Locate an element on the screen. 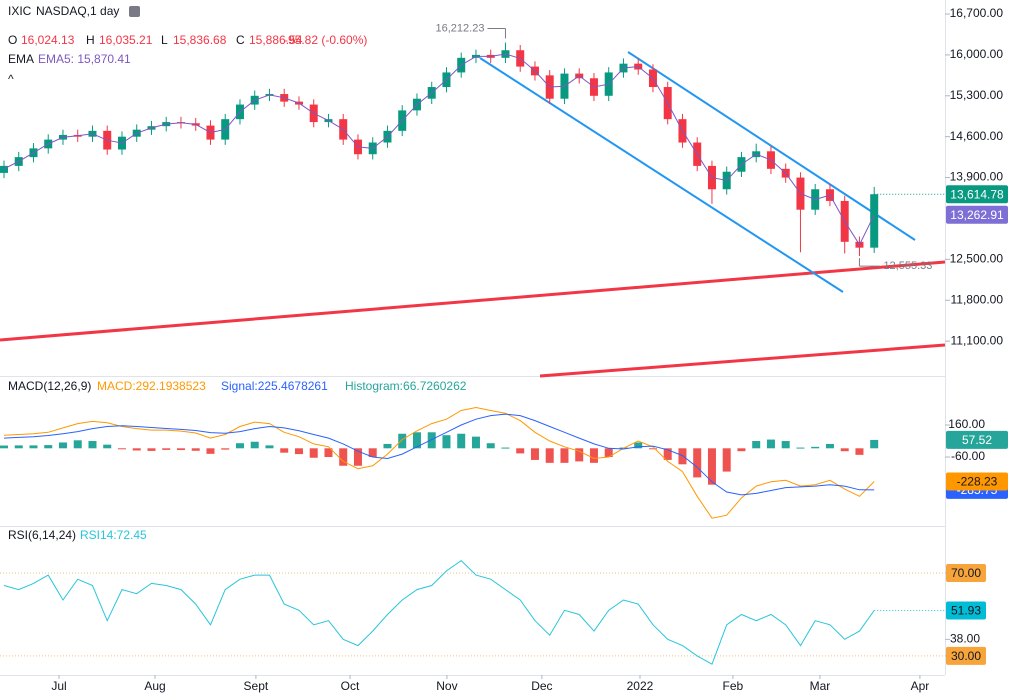 Image resolution: width=1020 pixels, height=699 pixels. max-label: 16,212.23 is located at coordinates (460, 28).